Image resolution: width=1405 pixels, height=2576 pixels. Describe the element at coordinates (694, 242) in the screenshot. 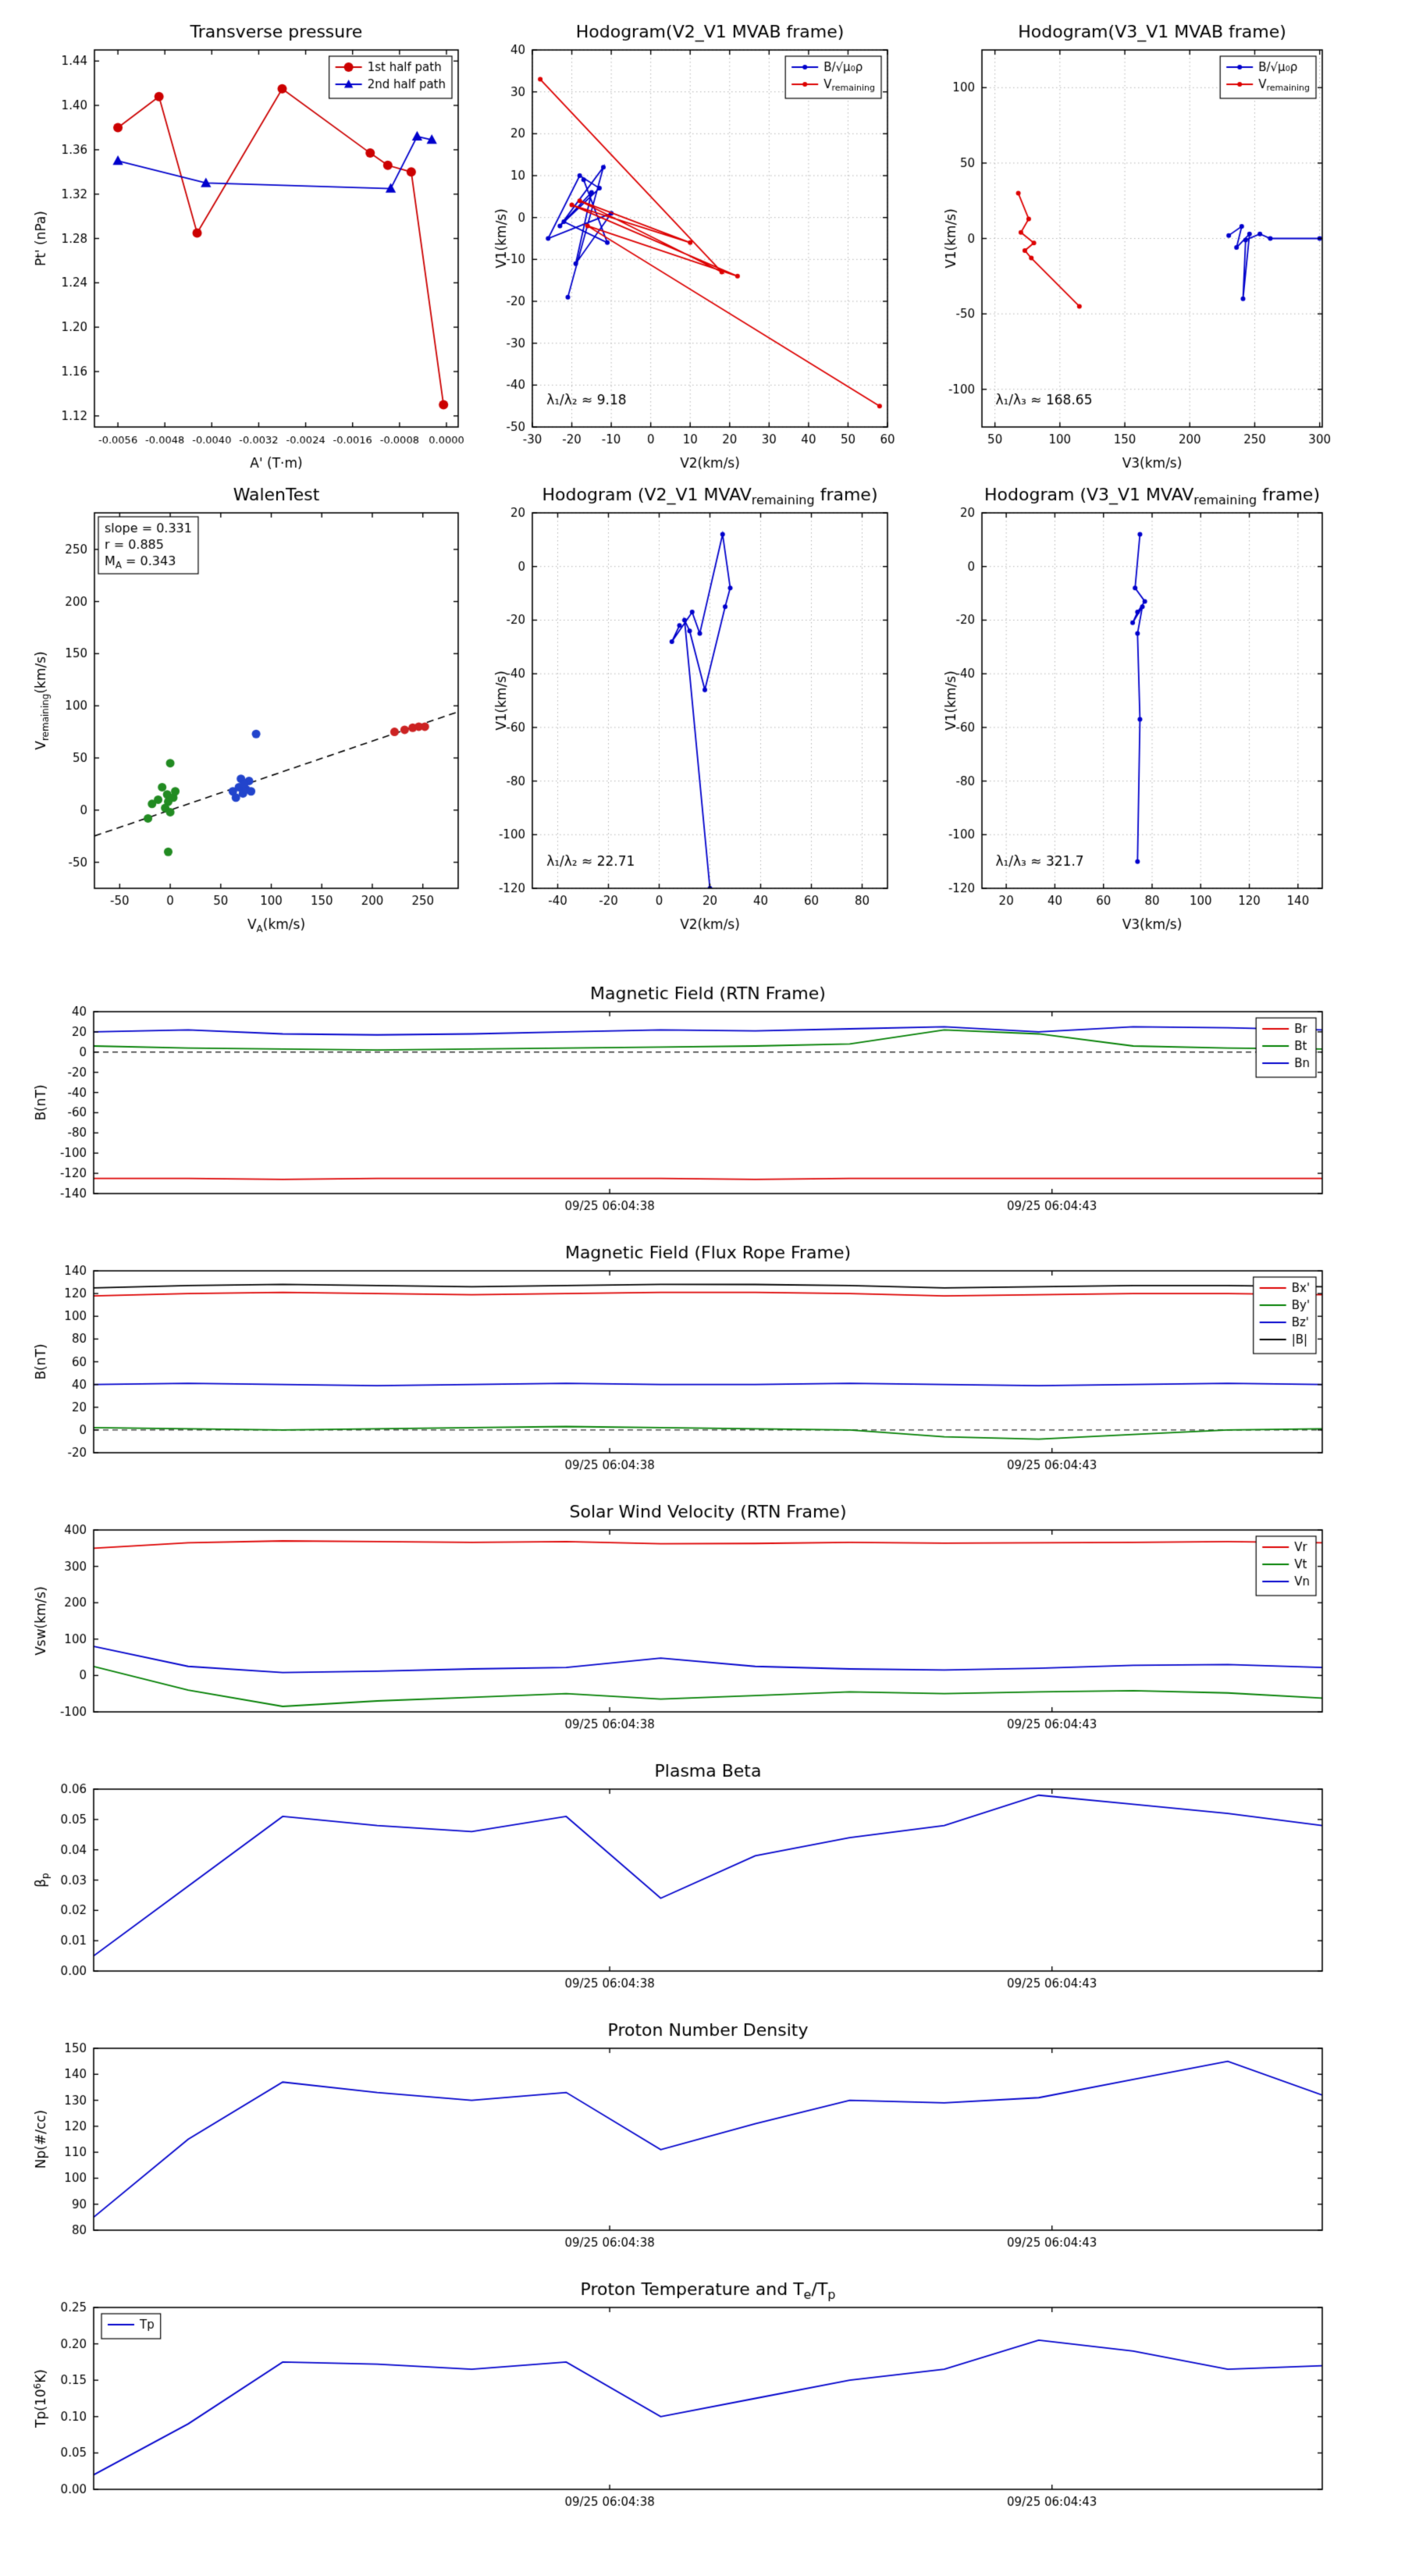

I see `chart-hodogram-v2v1-mvab` at that location.